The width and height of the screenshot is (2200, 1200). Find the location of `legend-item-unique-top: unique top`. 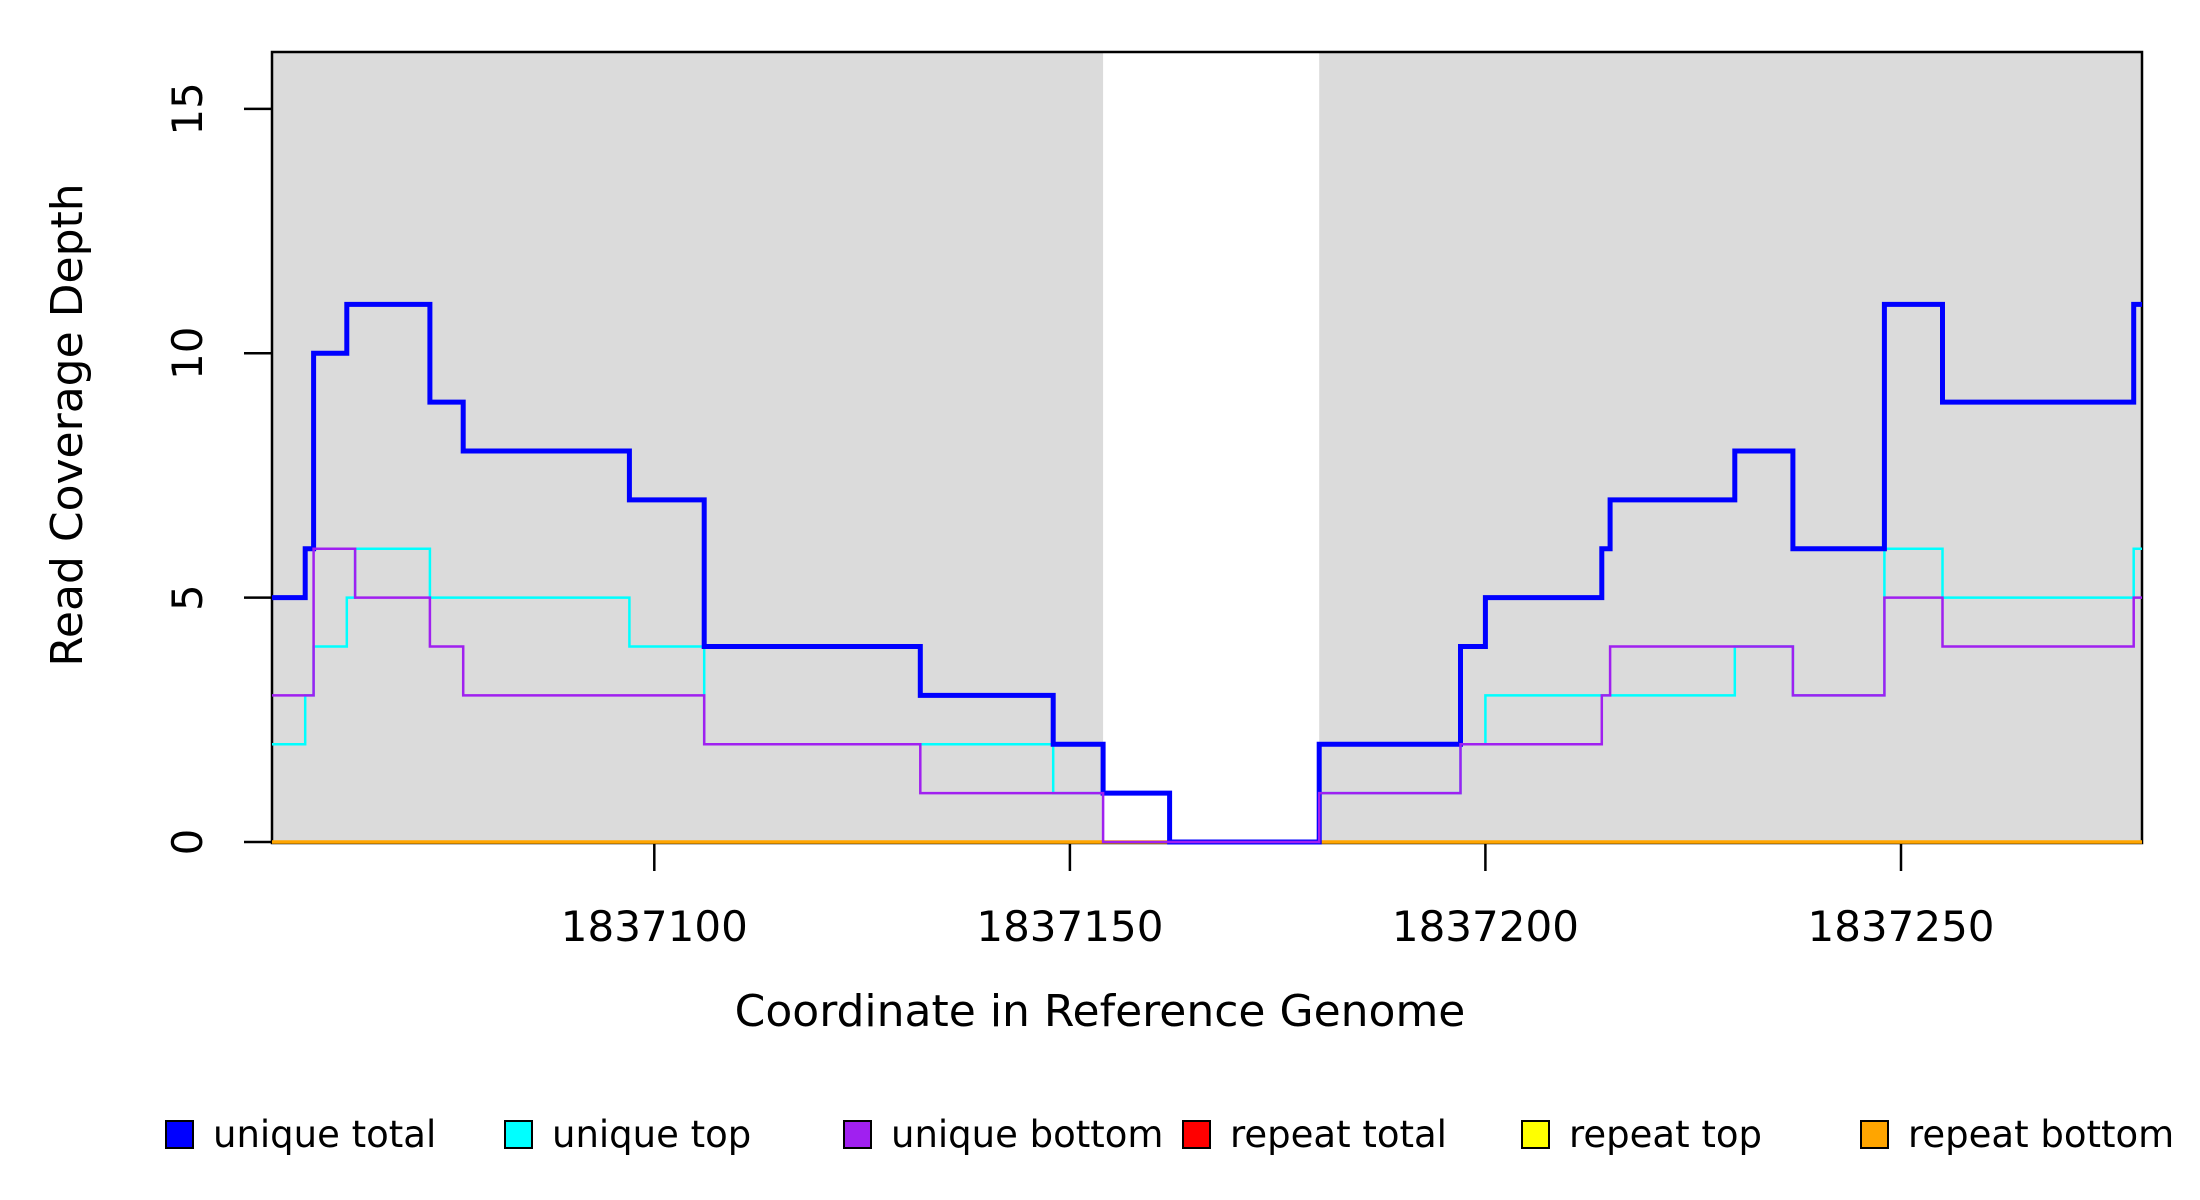

legend-item-unique-top: unique top is located at coordinates (627, 1134).